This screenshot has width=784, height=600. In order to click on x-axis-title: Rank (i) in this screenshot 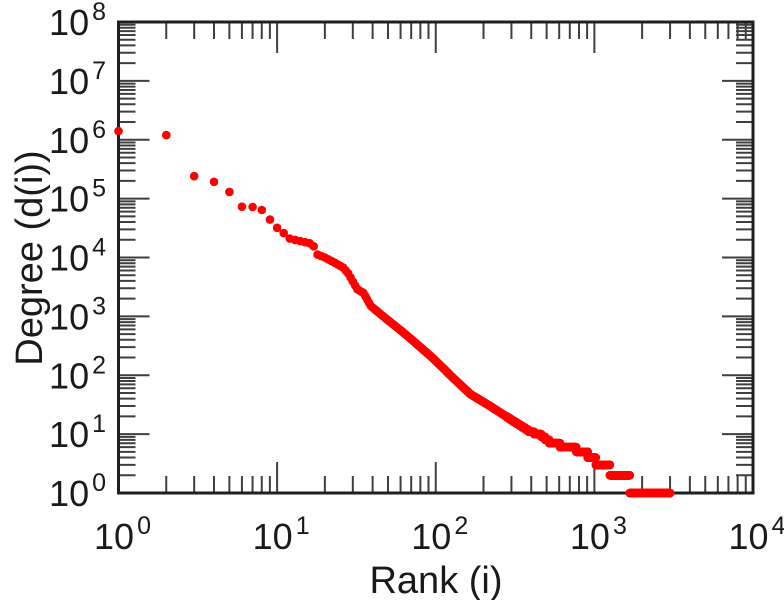, I will do `click(435, 580)`.